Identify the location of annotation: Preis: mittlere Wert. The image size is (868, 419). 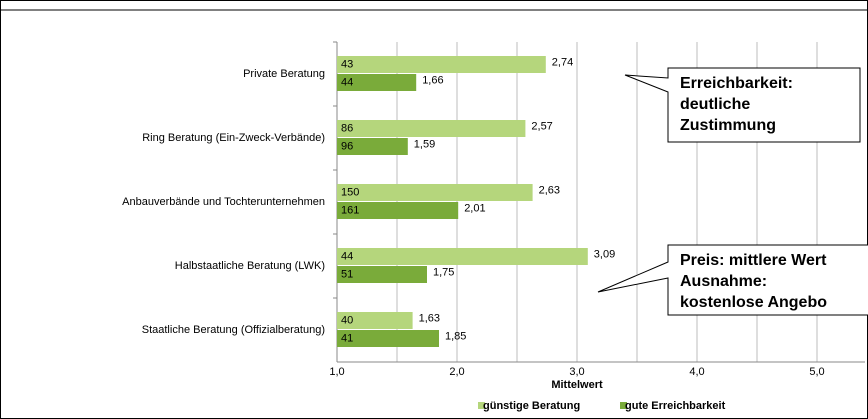
(753, 260).